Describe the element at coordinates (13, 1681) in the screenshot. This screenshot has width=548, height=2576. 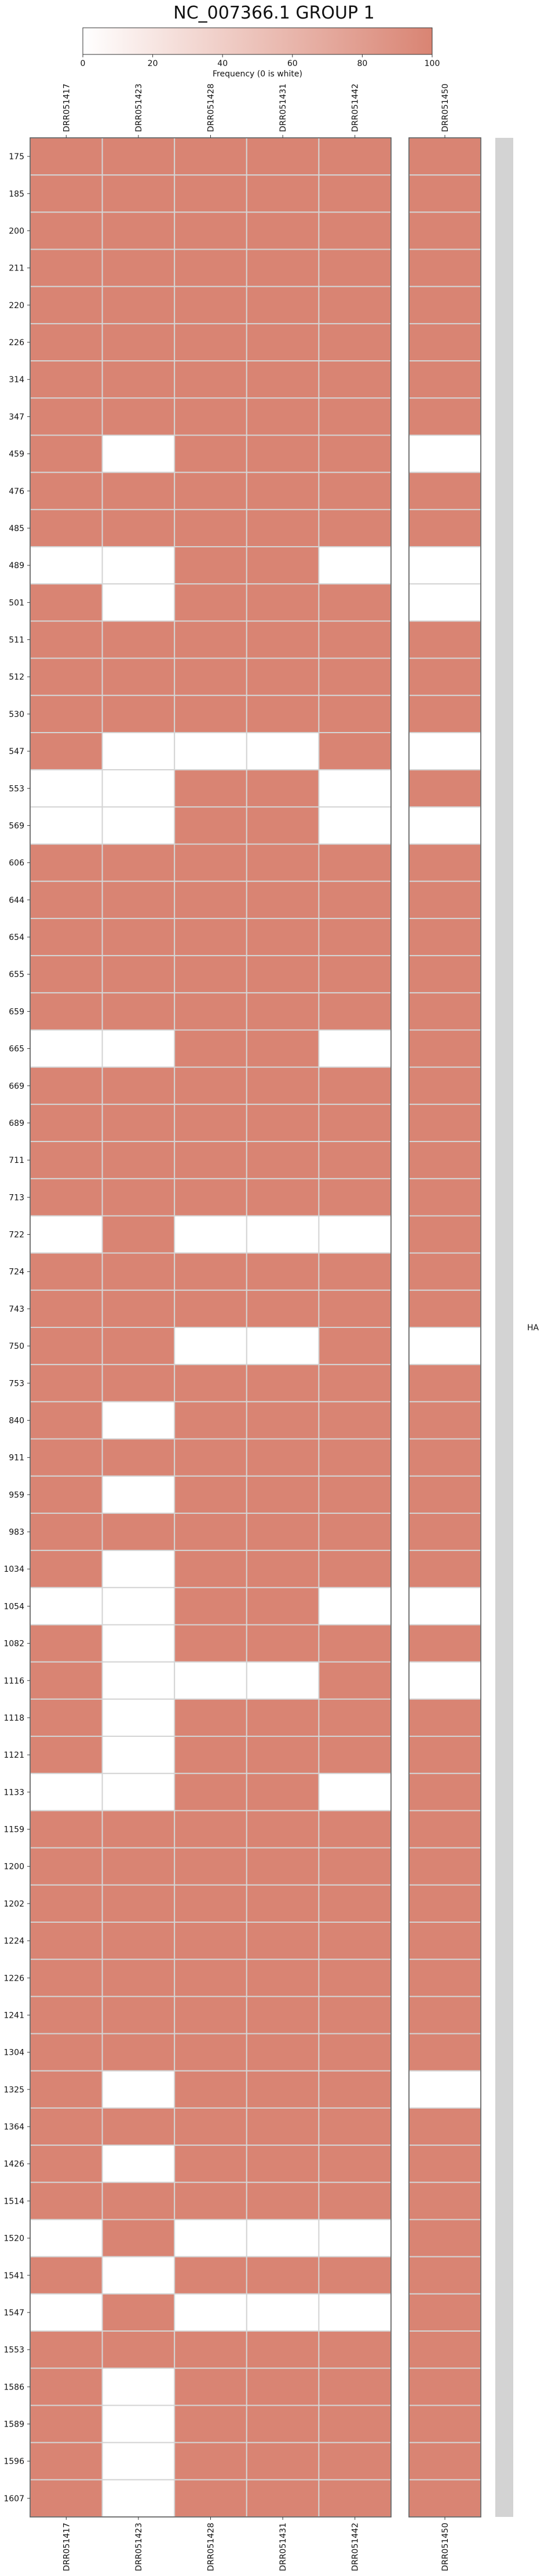
I see `row-label: 1116` at that location.